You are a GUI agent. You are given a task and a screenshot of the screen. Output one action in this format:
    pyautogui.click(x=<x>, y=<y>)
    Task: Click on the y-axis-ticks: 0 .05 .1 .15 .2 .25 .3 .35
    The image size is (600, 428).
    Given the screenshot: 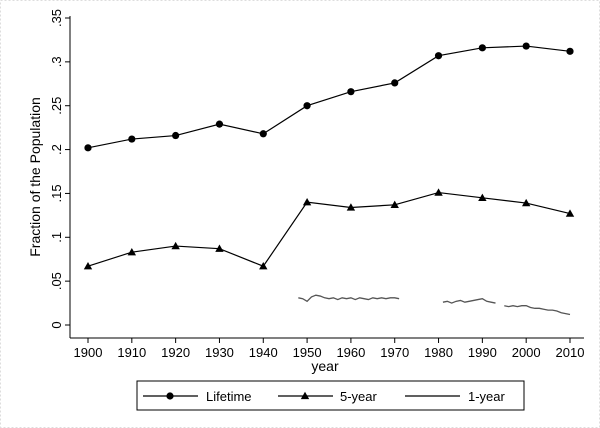 What is the action you would take?
    pyautogui.click(x=59, y=169)
    